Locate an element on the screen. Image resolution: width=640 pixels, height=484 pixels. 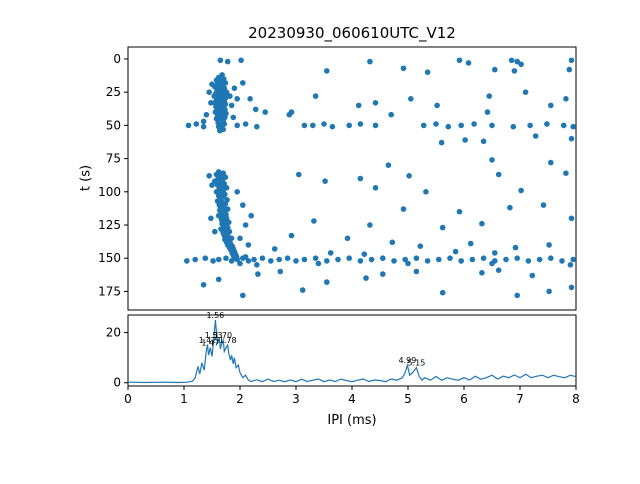
x-tick-label: 0 is located at coordinates (128, 399).